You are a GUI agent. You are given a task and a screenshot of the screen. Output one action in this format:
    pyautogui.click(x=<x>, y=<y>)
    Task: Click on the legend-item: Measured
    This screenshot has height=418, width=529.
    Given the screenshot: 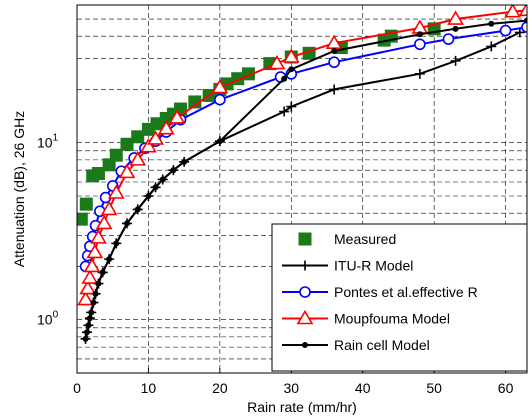 What is the action you would take?
    pyautogui.click(x=347, y=239)
    